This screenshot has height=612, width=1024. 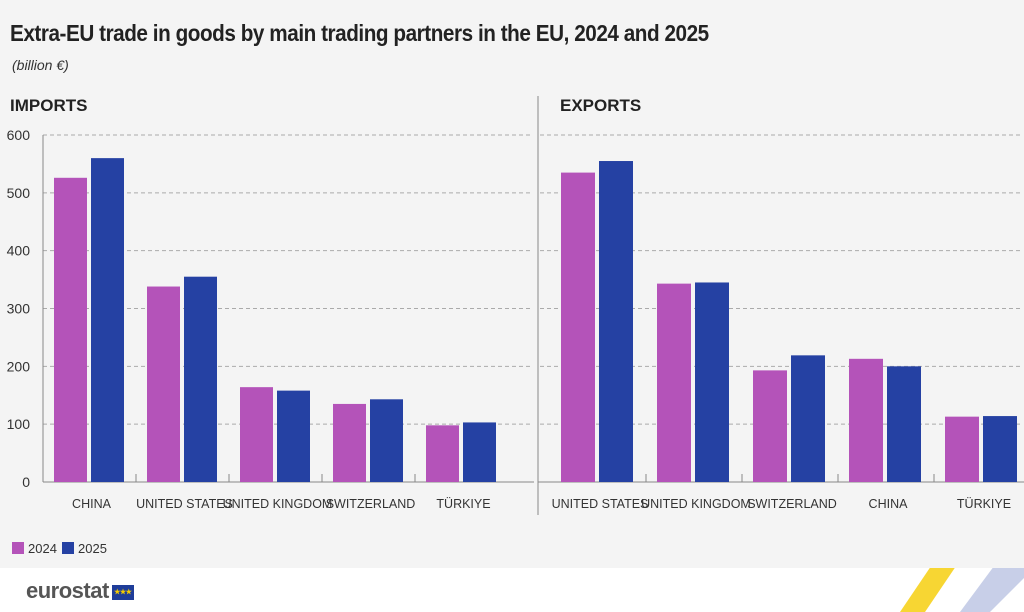 I want to click on y-tick-label: 500, so click(x=19, y=193).